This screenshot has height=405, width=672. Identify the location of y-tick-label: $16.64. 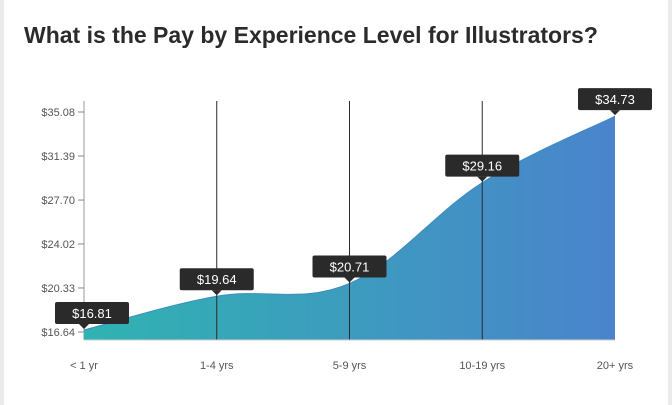
(58, 333).